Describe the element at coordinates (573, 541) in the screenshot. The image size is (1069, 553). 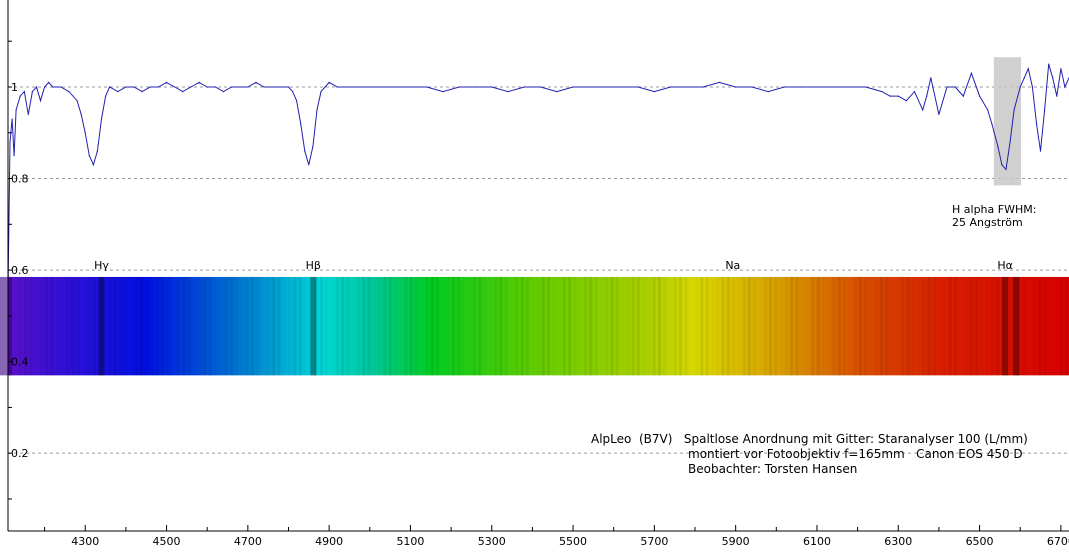
I see `x-tick-label: 5500` at that location.